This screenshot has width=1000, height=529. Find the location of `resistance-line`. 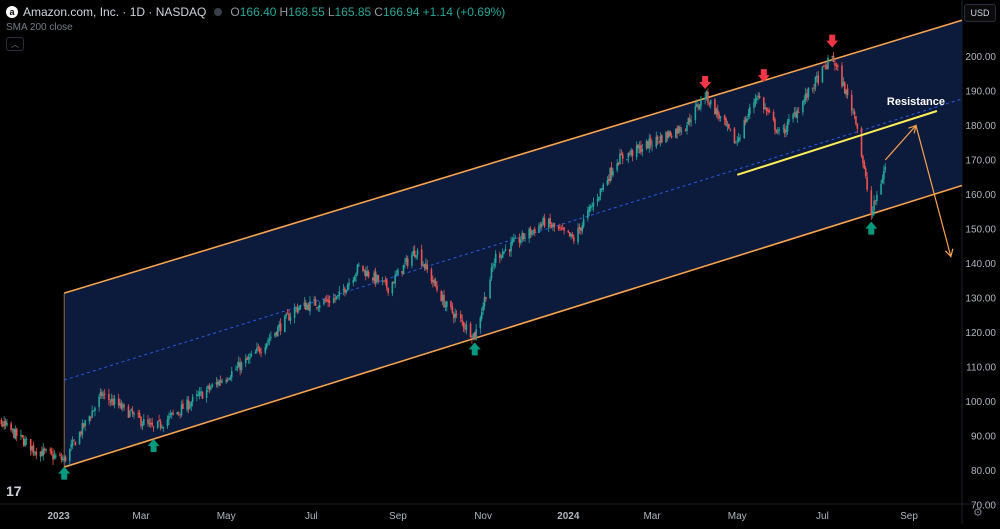

resistance-line is located at coordinates (837, 143).